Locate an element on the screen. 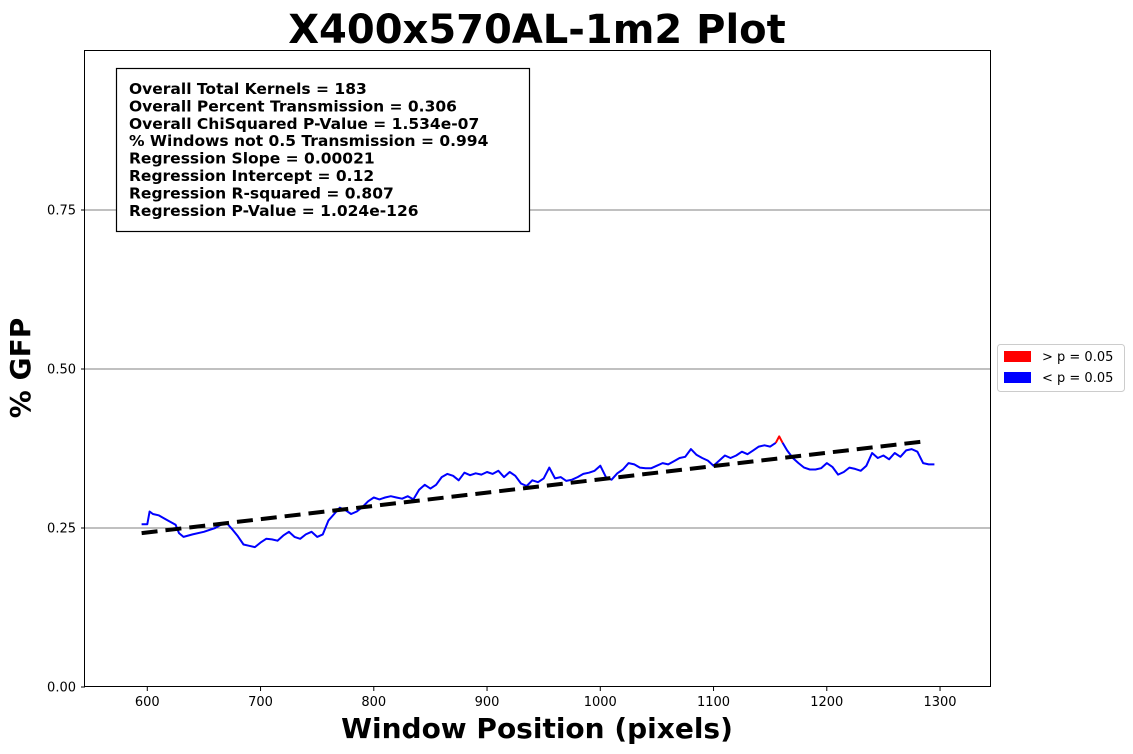 This screenshot has width=1133, height=754. stats-line: Regression Slope = 0.00021 is located at coordinates (252, 159).